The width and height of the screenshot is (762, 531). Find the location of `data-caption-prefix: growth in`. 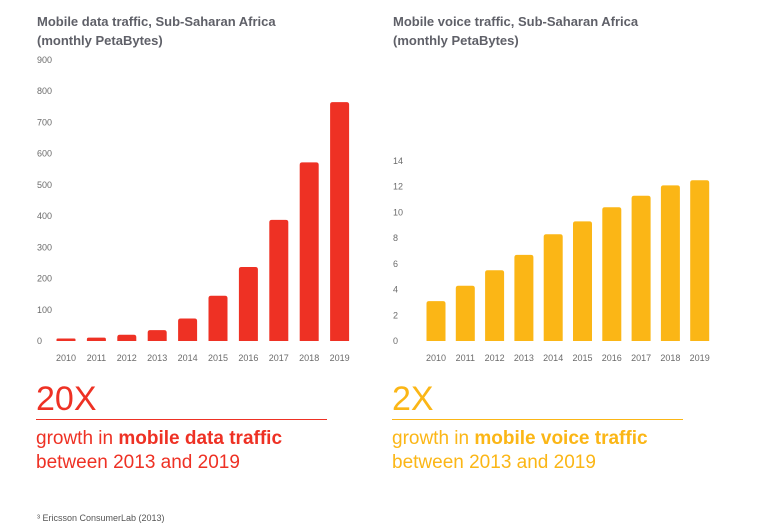

data-caption-prefix: growth in is located at coordinates (77, 438).